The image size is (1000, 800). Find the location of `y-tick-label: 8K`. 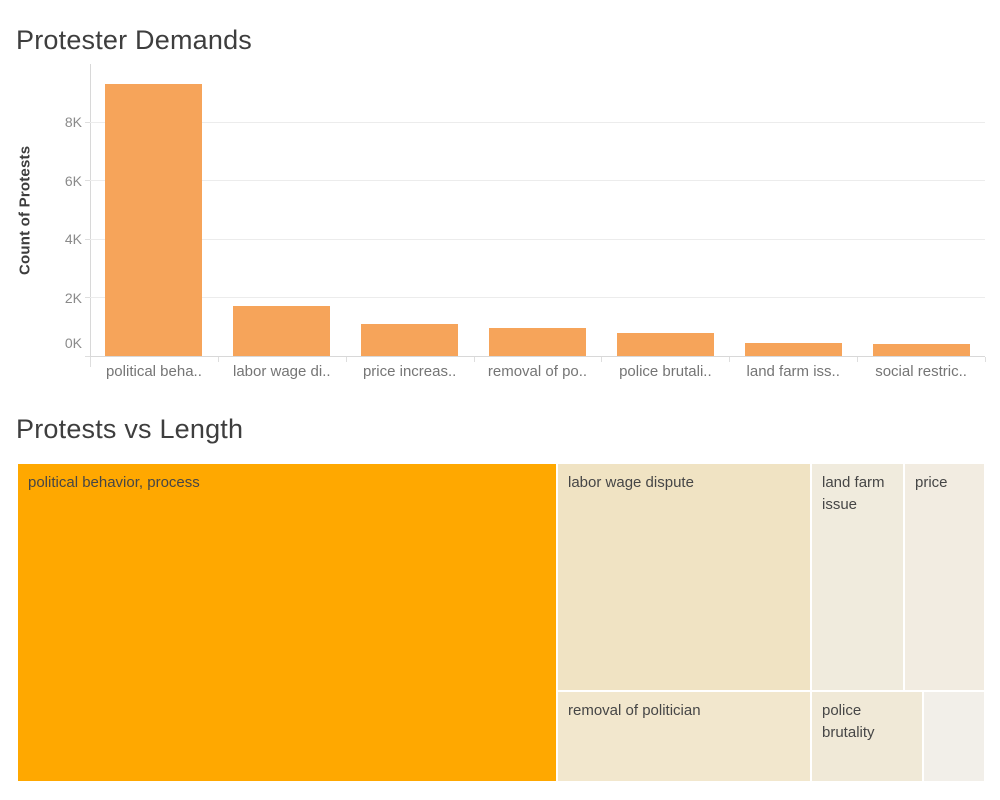

y-tick-label: 8K is located at coordinates (73, 122).